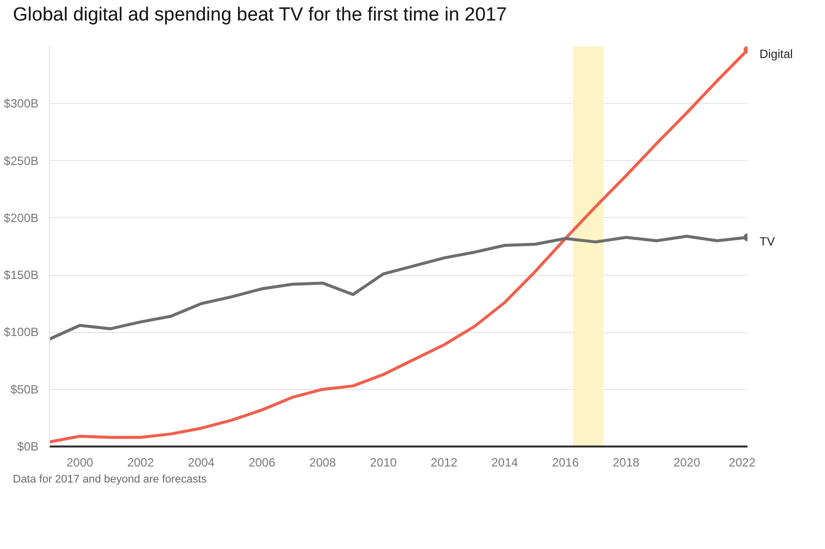 This screenshot has height=549, width=825. Describe the element at coordinates (21, 217) in the screenshot. I see `y-tick-label: $200B` at that location.